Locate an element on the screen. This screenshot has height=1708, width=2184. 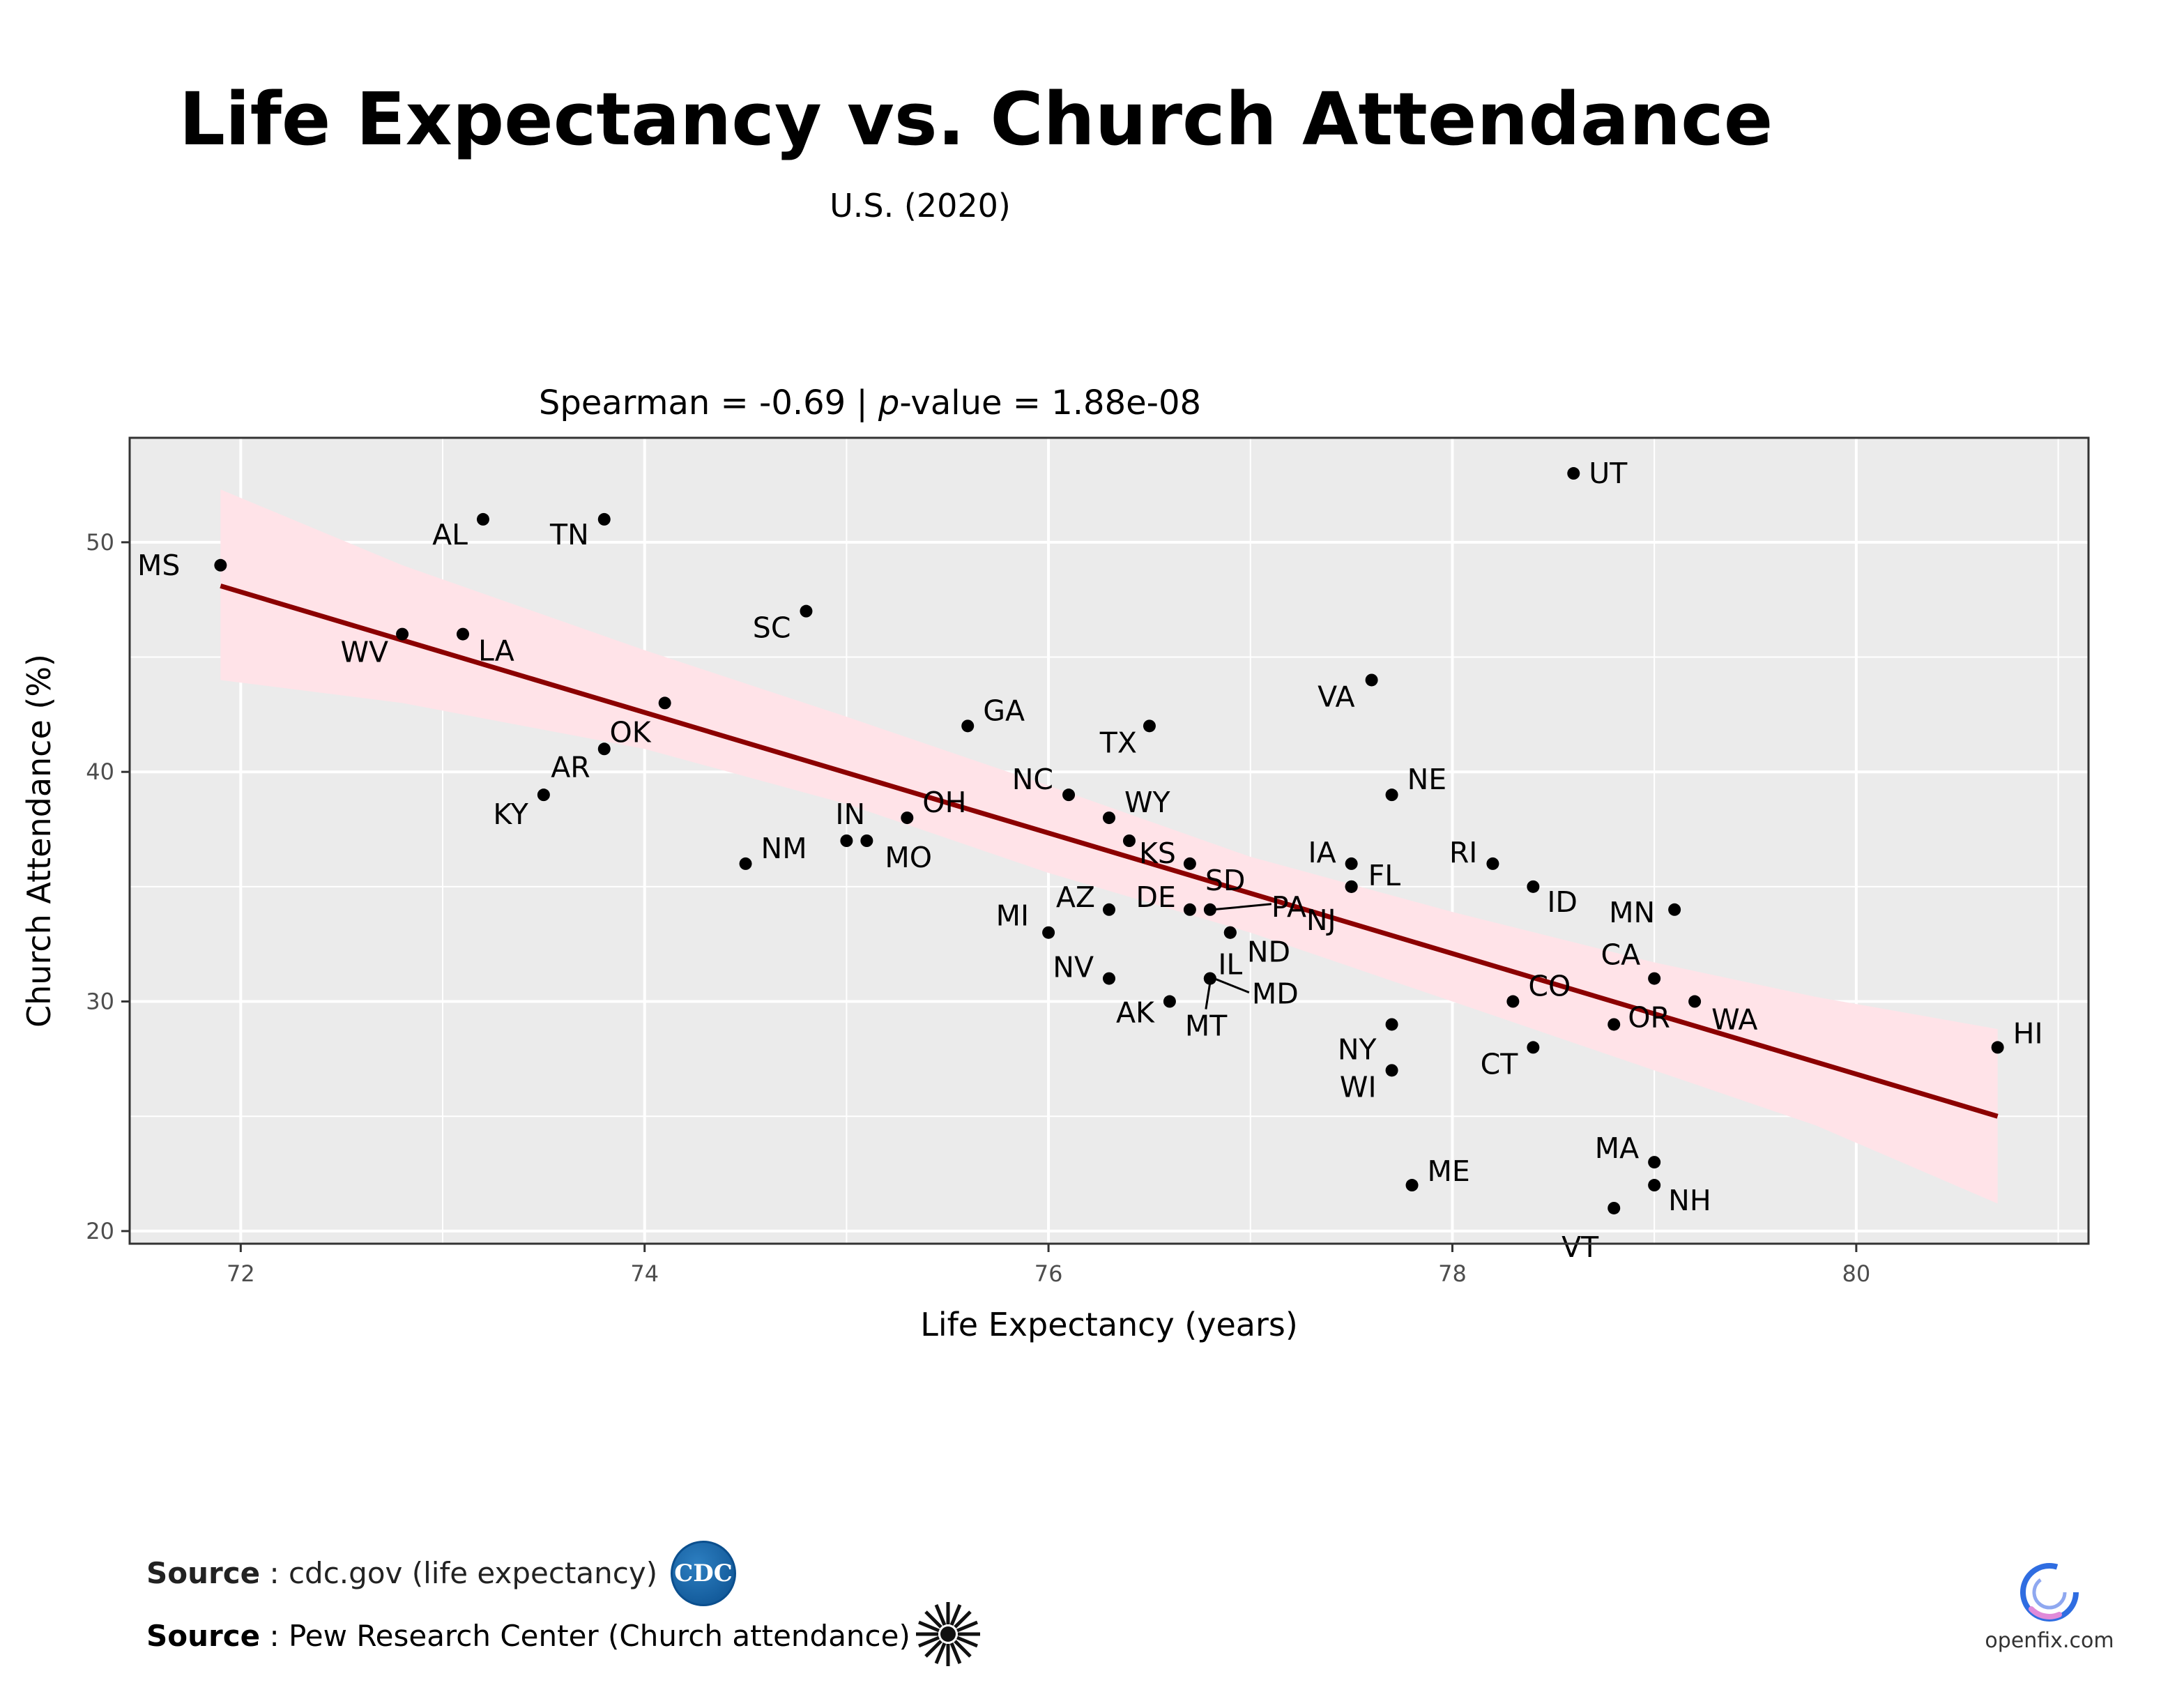
point-label-wv: WV is located at coordinates (364, 652).